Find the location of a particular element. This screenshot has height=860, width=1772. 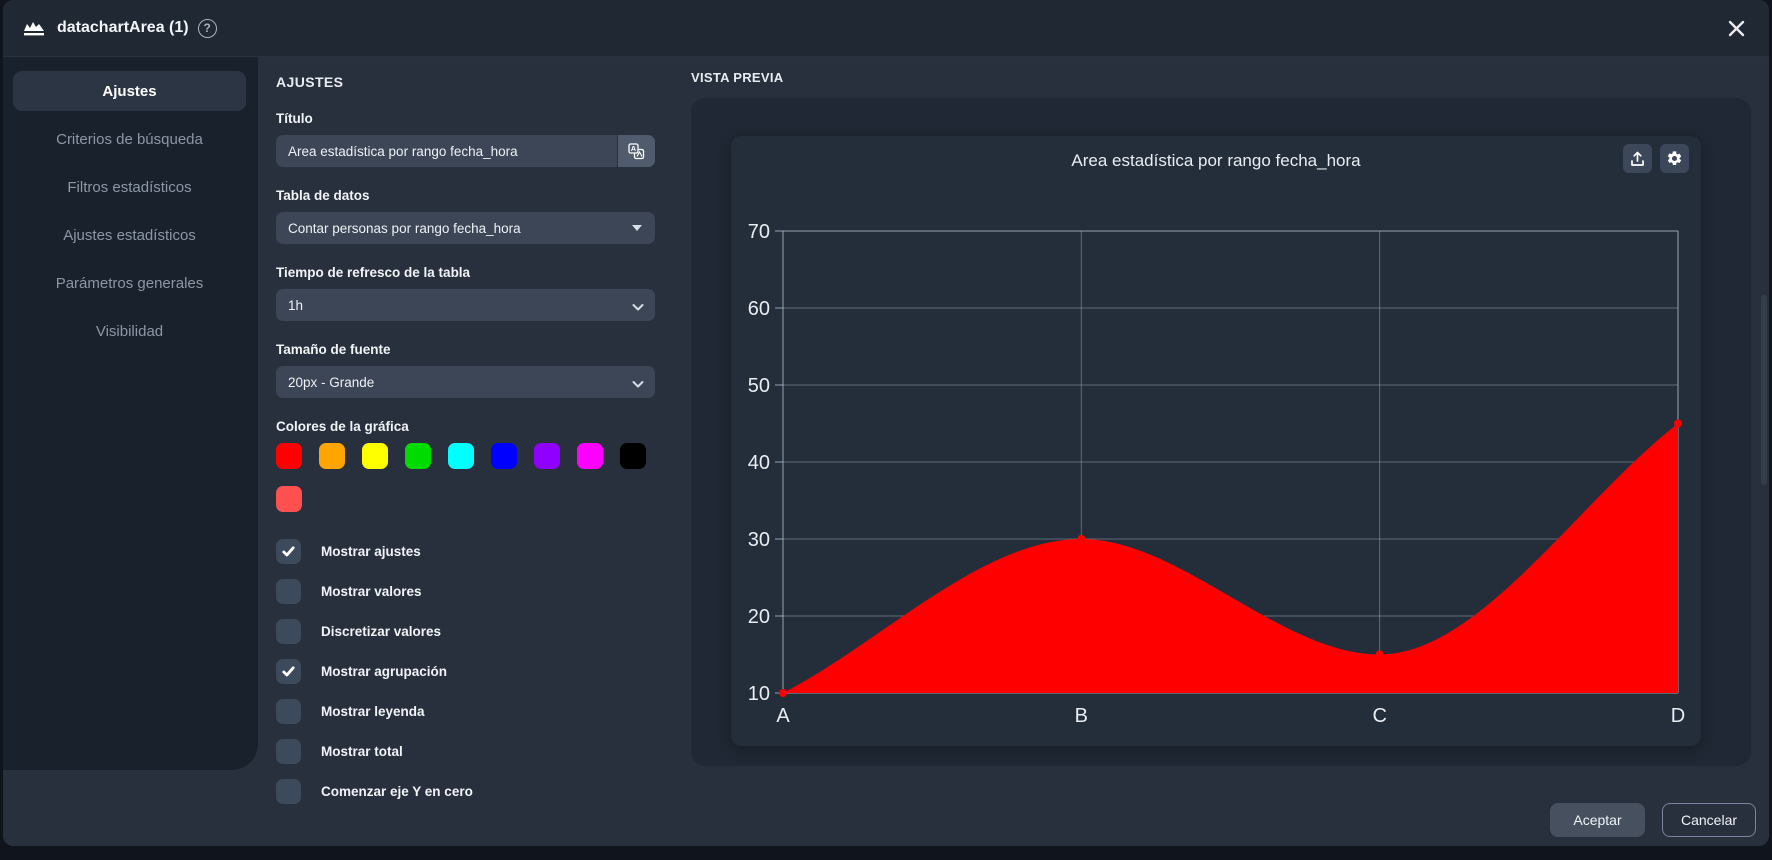

scrollbar is located at coordinates (1764, 390).